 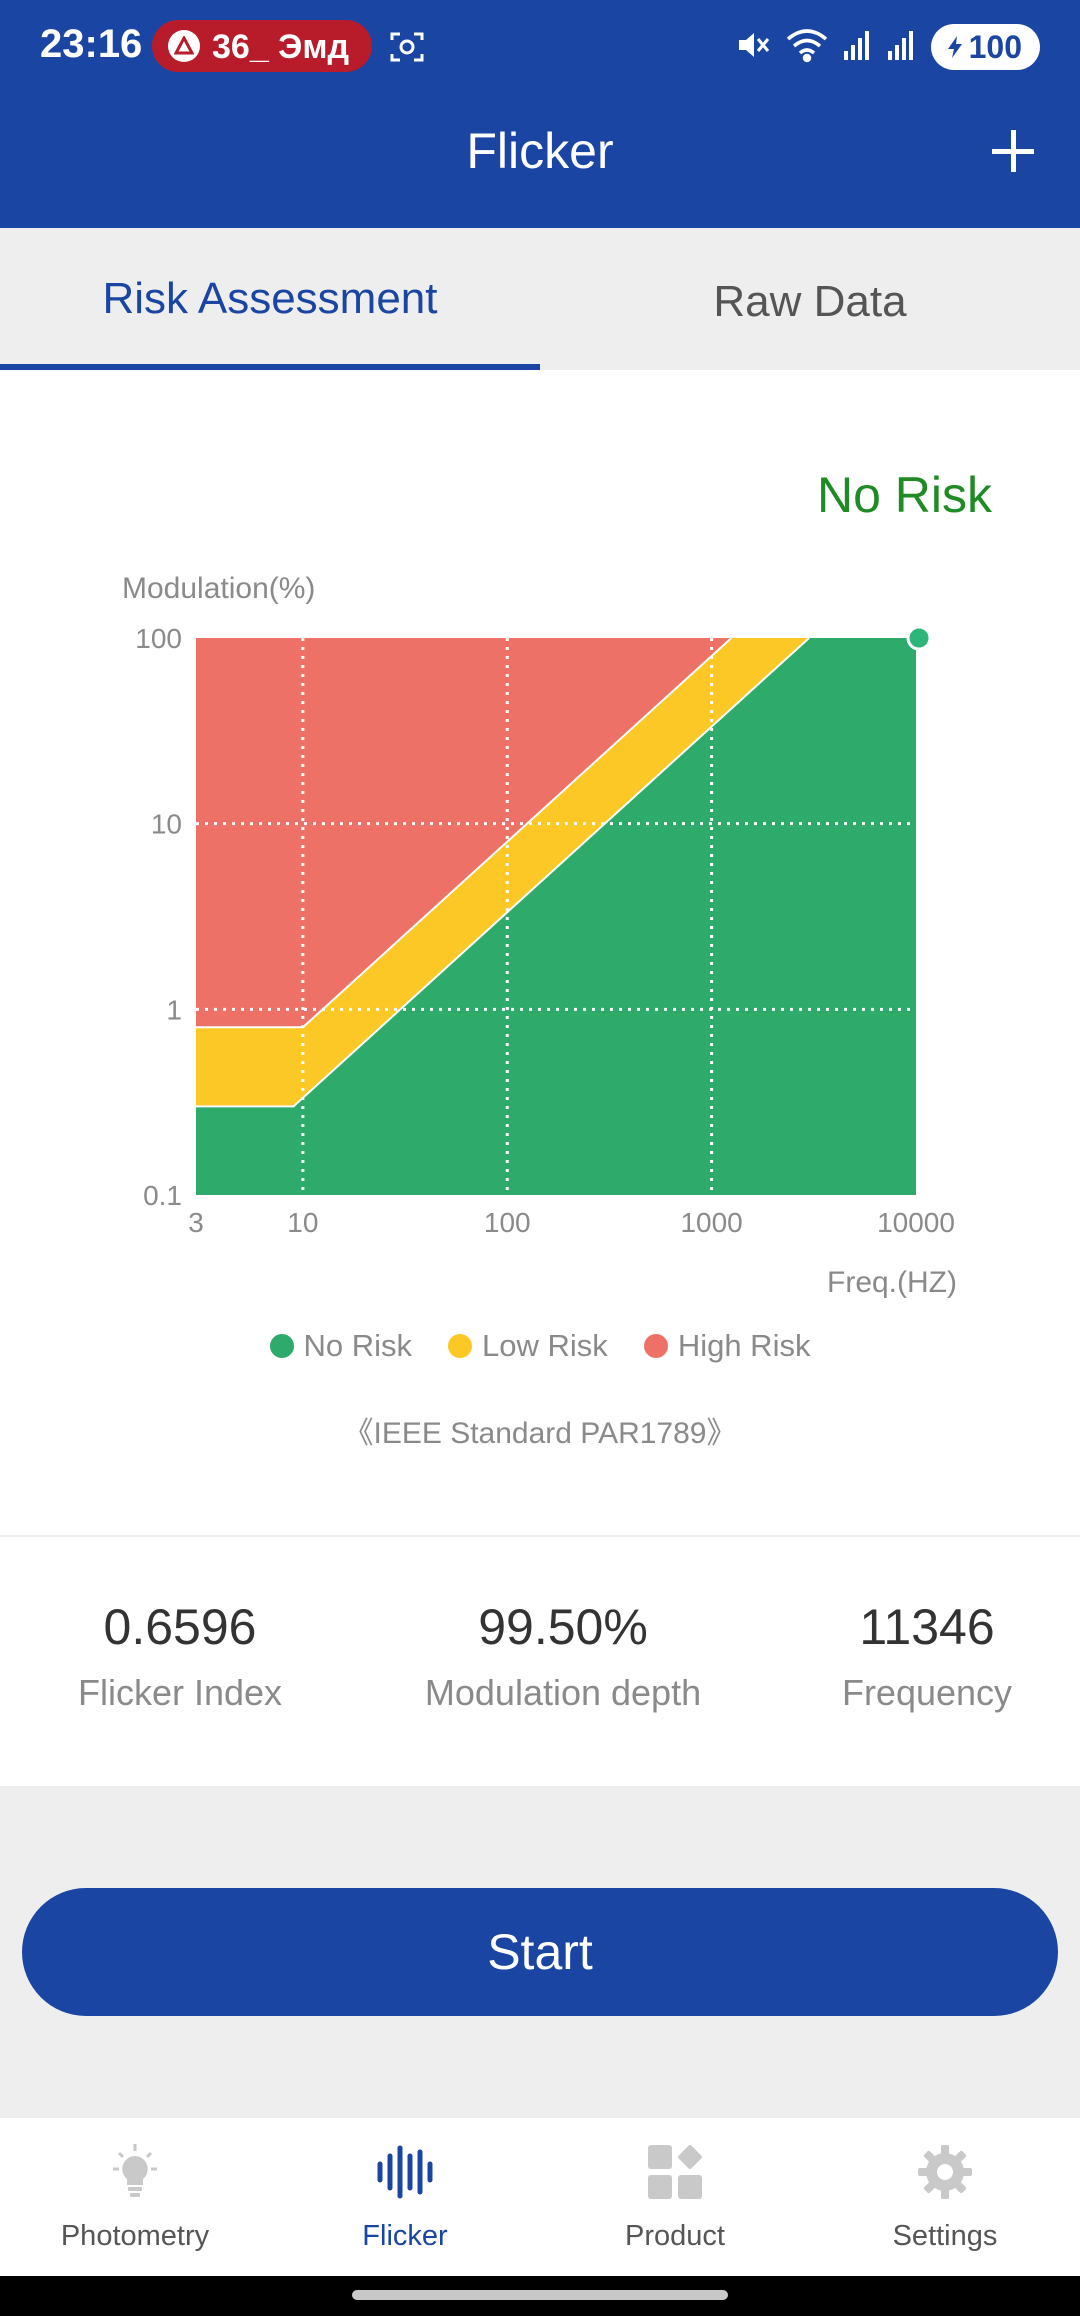 What do you see at coordinates (945, 2172) in the screenshot?
I see `gear-icon` at bounding box center [945, 2172].